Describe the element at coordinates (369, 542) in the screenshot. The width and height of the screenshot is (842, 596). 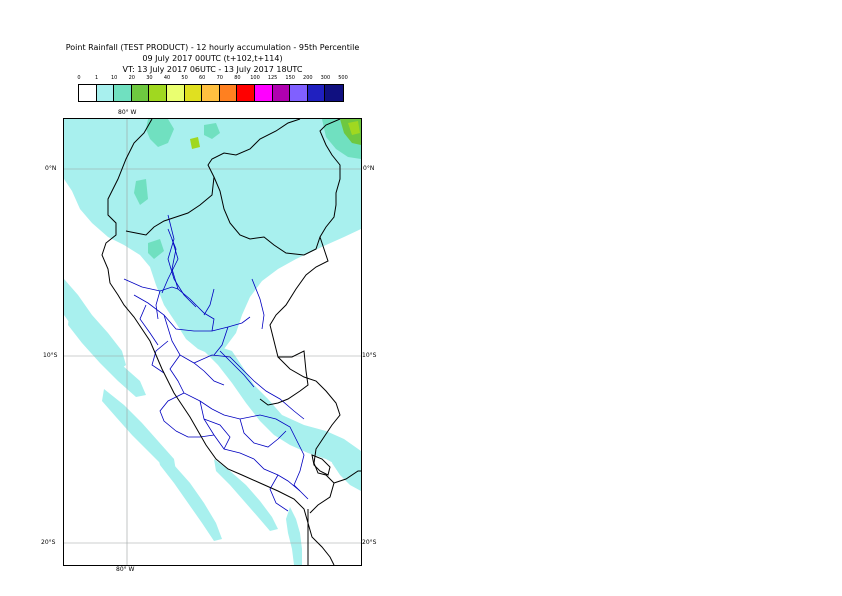
I see `lat-label-right-2: 20°S` at that location.